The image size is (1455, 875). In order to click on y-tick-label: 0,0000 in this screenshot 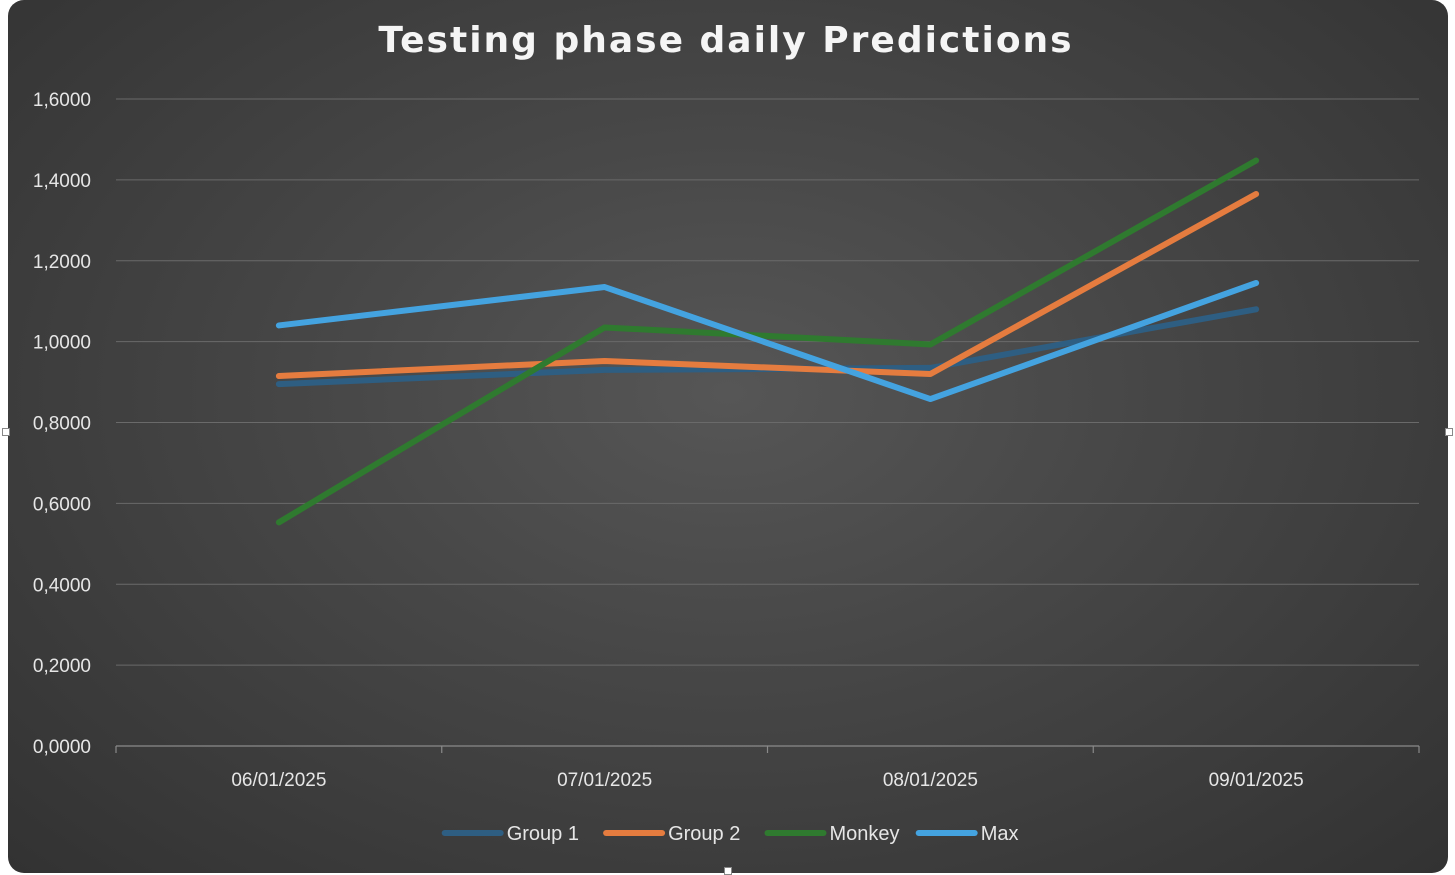, I will do `click(62, 747)`.